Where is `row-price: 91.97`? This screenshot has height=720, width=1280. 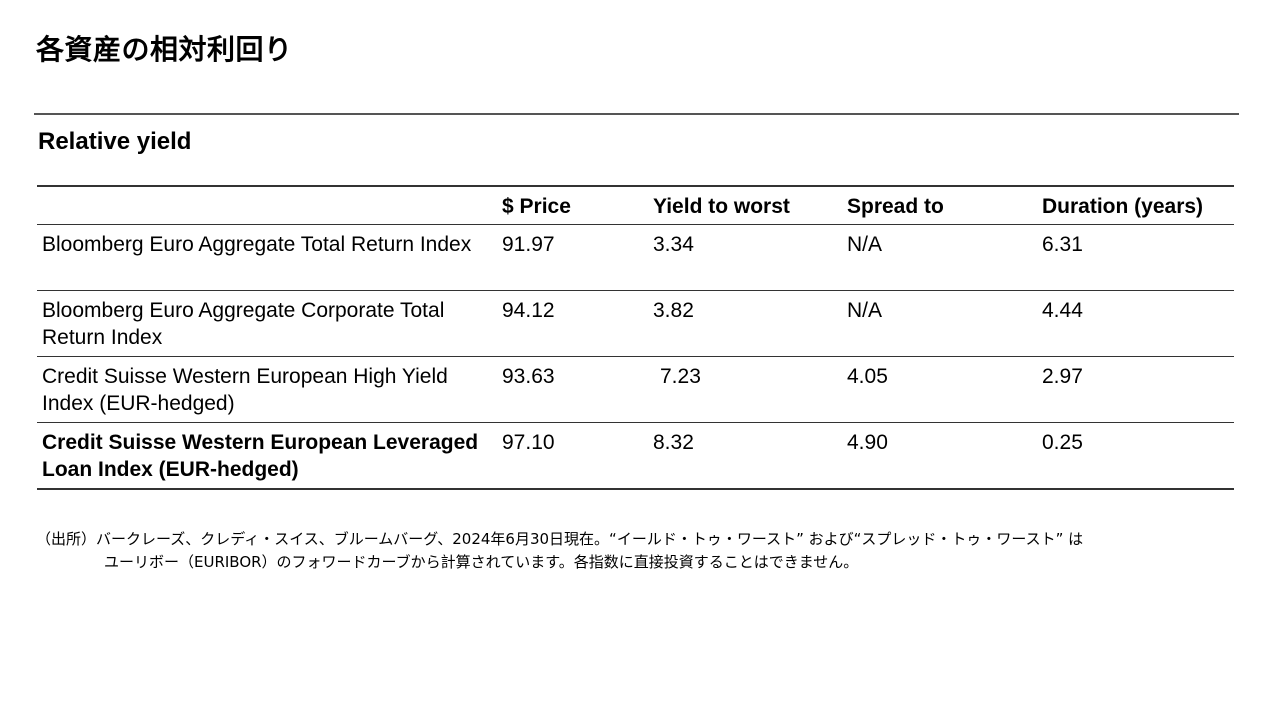 row-price: 91.97 is located at coordinates (572, 257).